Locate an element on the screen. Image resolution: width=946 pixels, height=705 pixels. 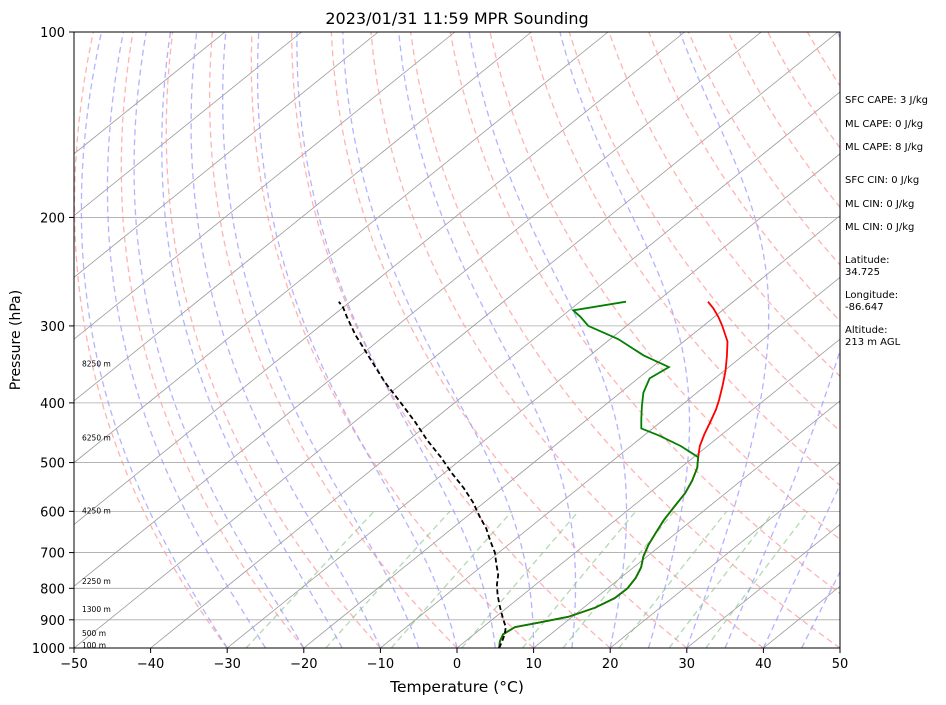
x-tick-label: −50 is located at coordinates (73, 664).